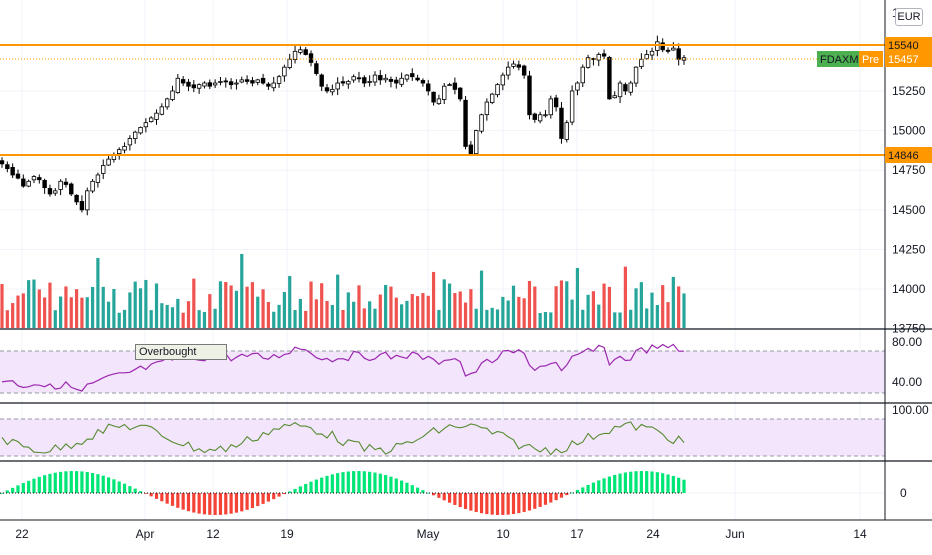 This screenshot has width=932, height=555. I want to click on time-axis: 22 Apr 12 19 May 10 17 24 Jun 14, so click(441, 534).